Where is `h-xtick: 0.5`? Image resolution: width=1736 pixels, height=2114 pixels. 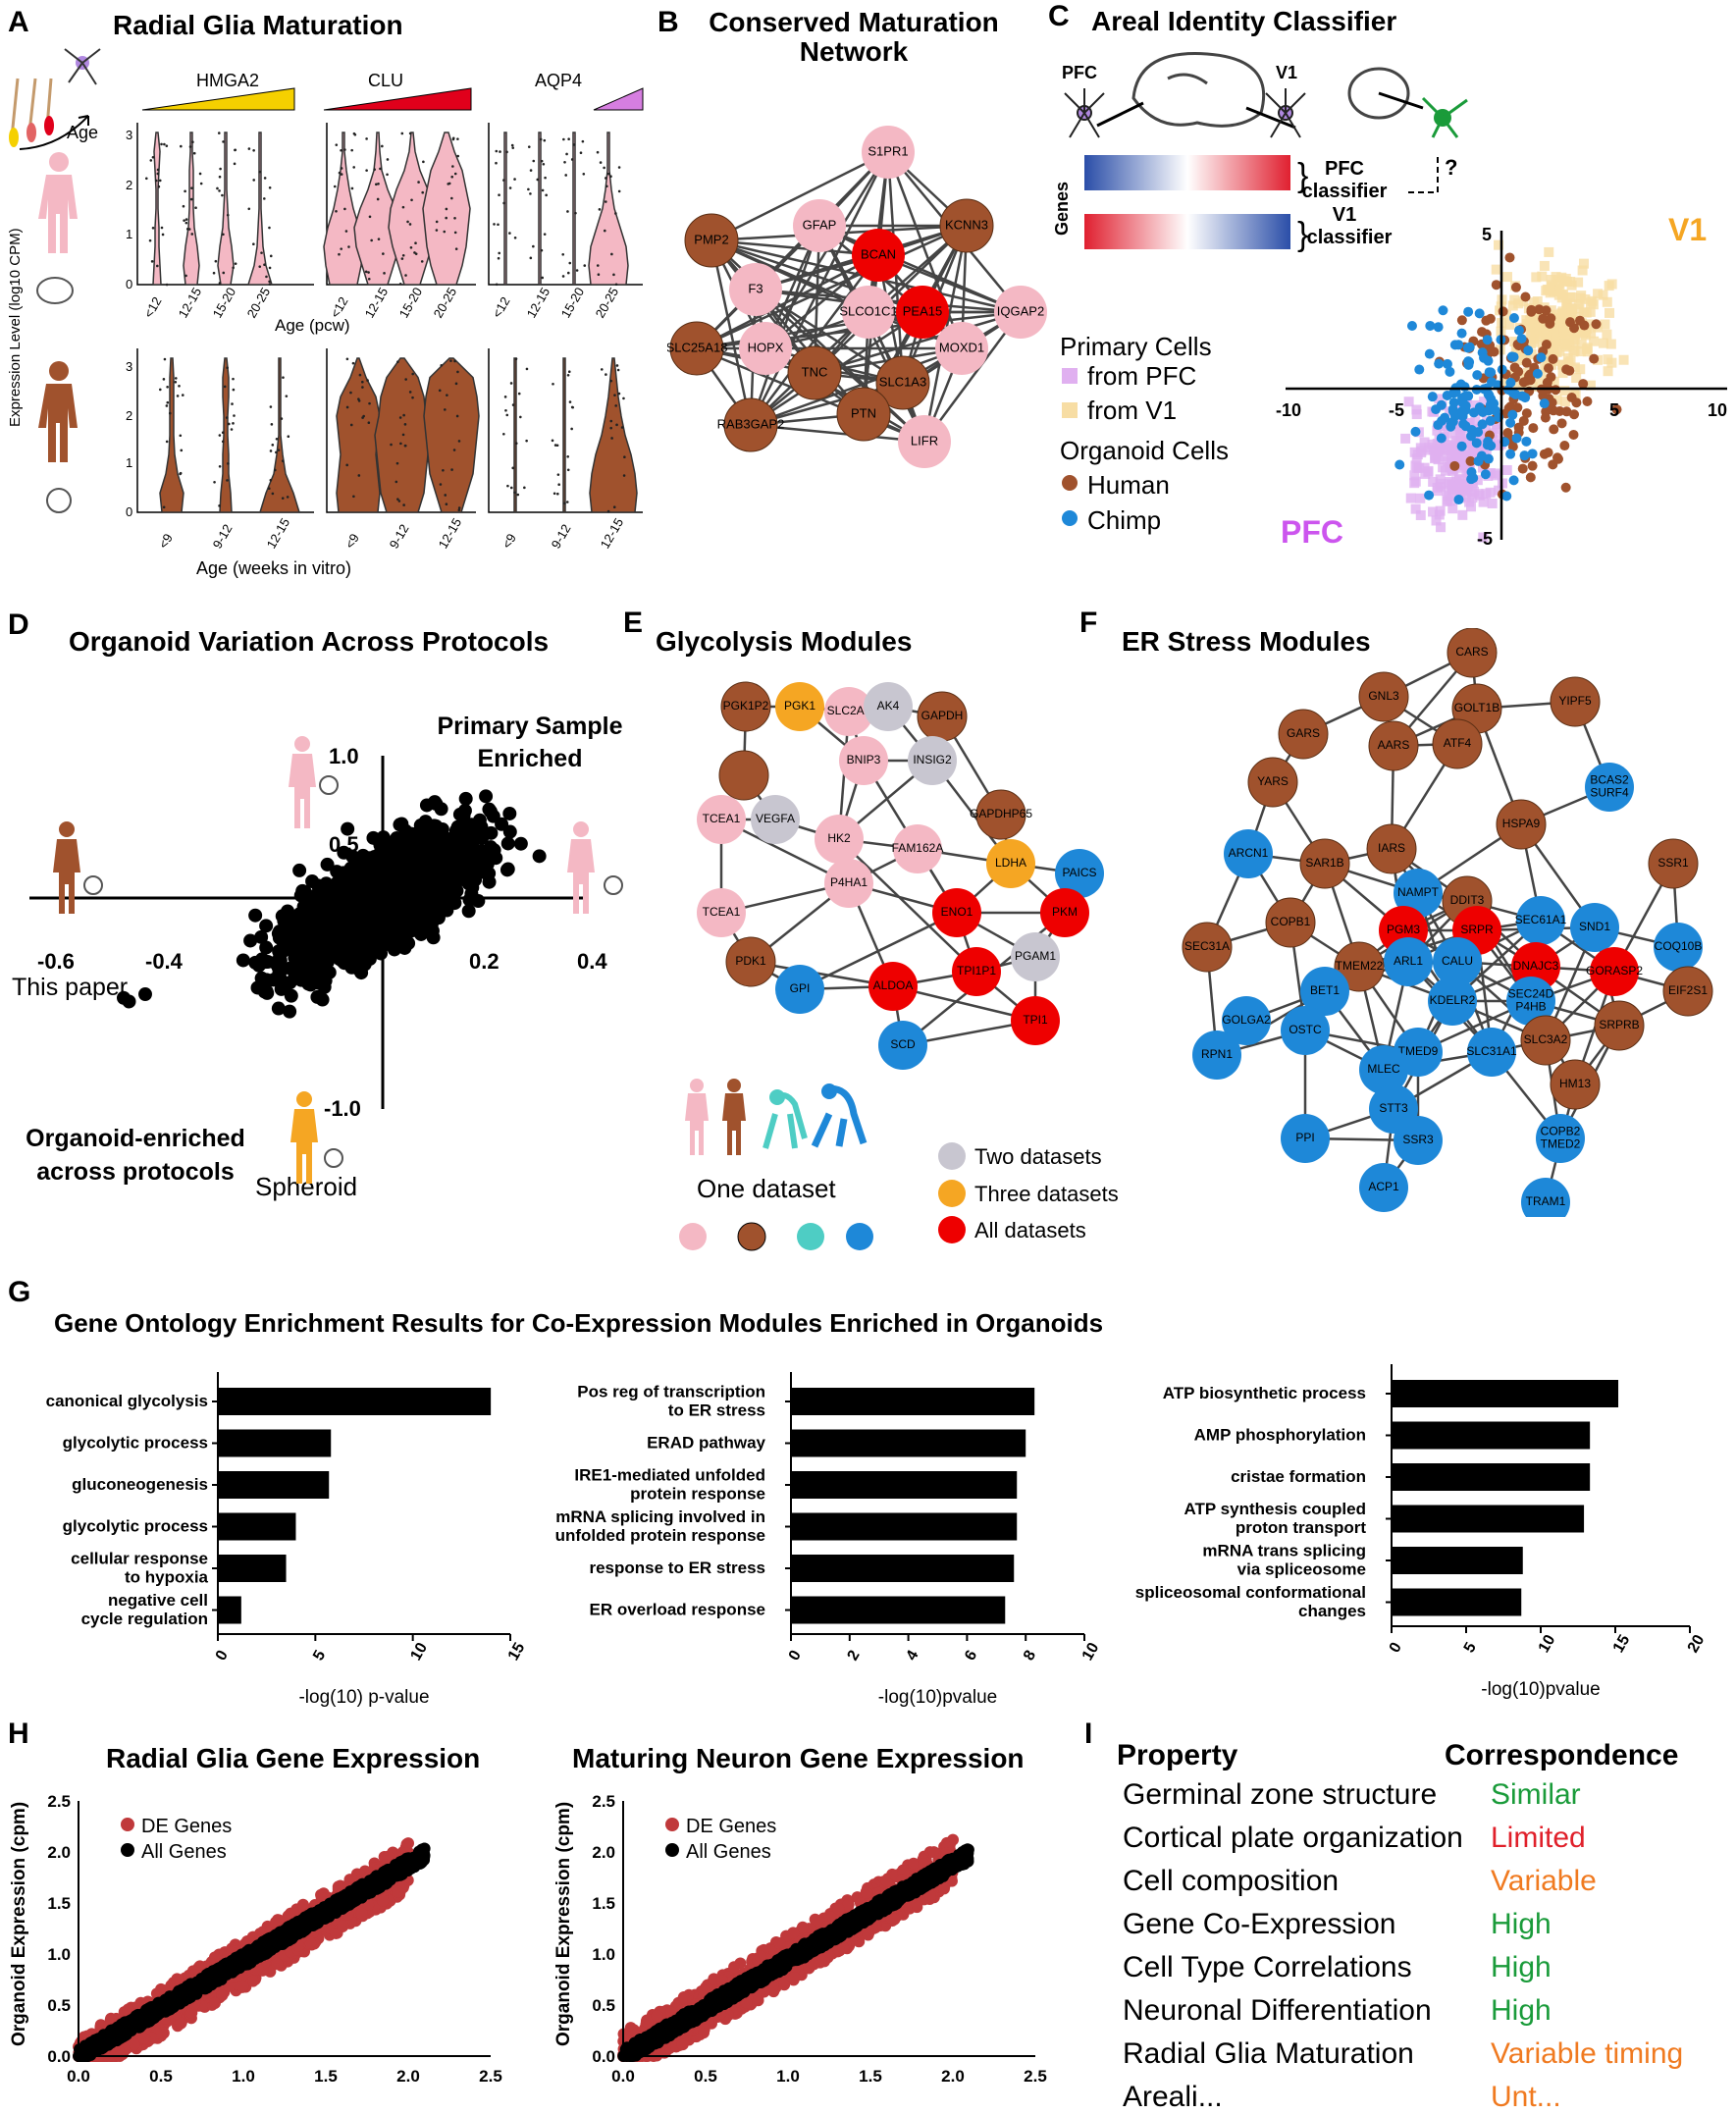
h-xtick: 0.5 is located at coordinates (161, 2076).